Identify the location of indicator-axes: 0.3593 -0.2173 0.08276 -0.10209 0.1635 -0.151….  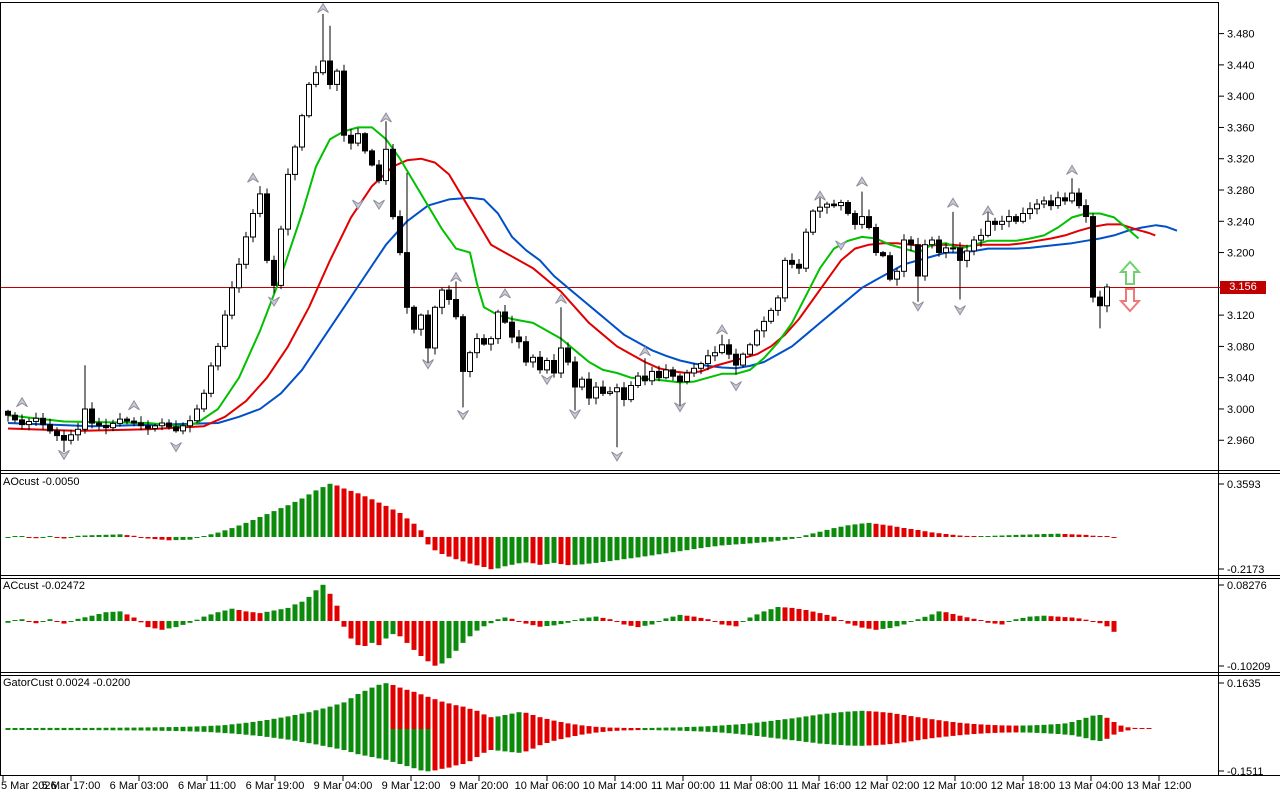
(1244, 628).